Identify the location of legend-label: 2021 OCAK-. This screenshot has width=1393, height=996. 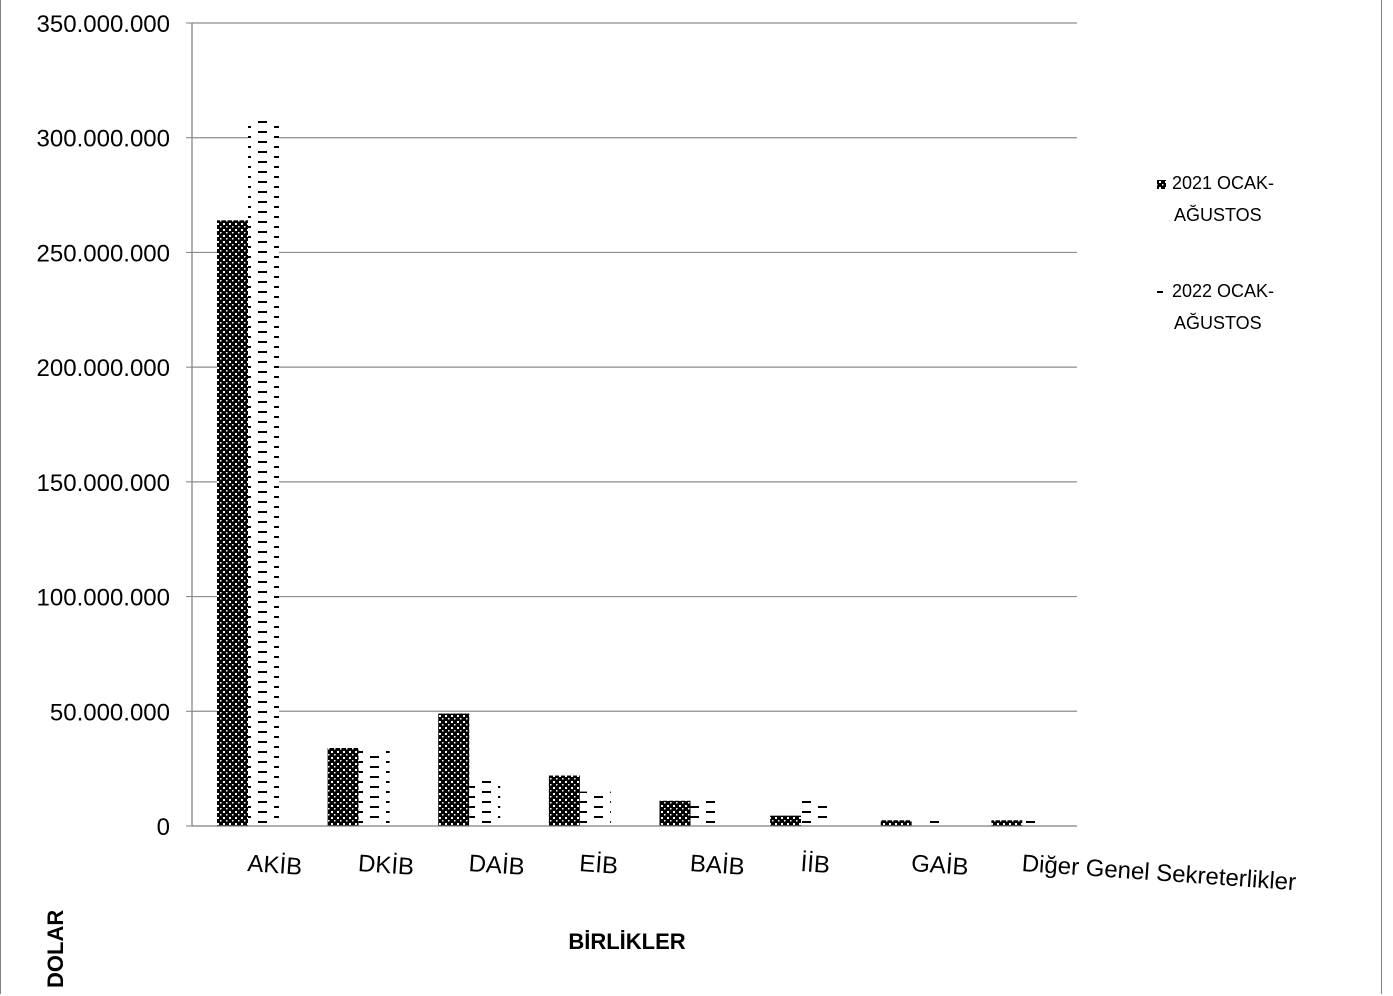
(1223, 183).